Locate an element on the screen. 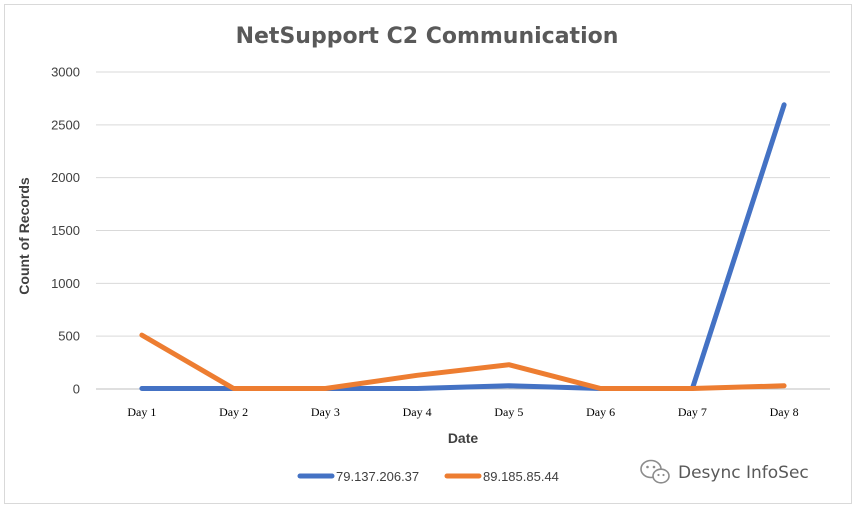  watermark-text: Desync InfoSec is located at coordinates (743, 473).